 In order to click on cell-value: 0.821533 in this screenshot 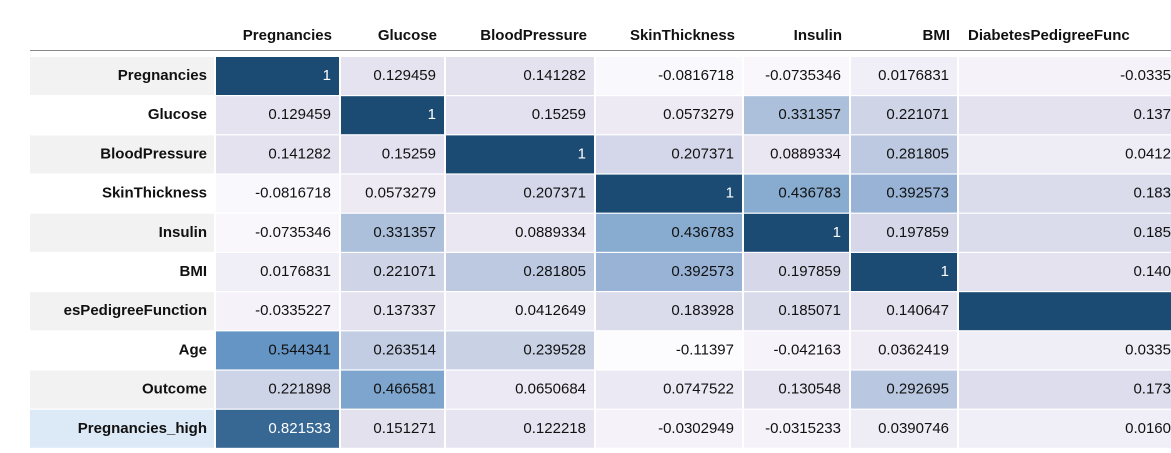, I will do `click(299, 428)`.